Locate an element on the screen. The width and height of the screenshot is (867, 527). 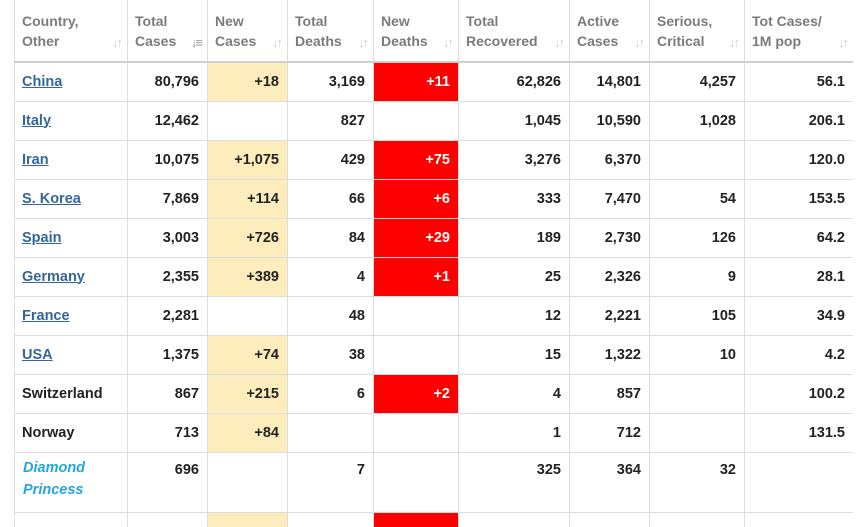
sort-desc-icon: ↓≡ is located at coordinates (196, 42).